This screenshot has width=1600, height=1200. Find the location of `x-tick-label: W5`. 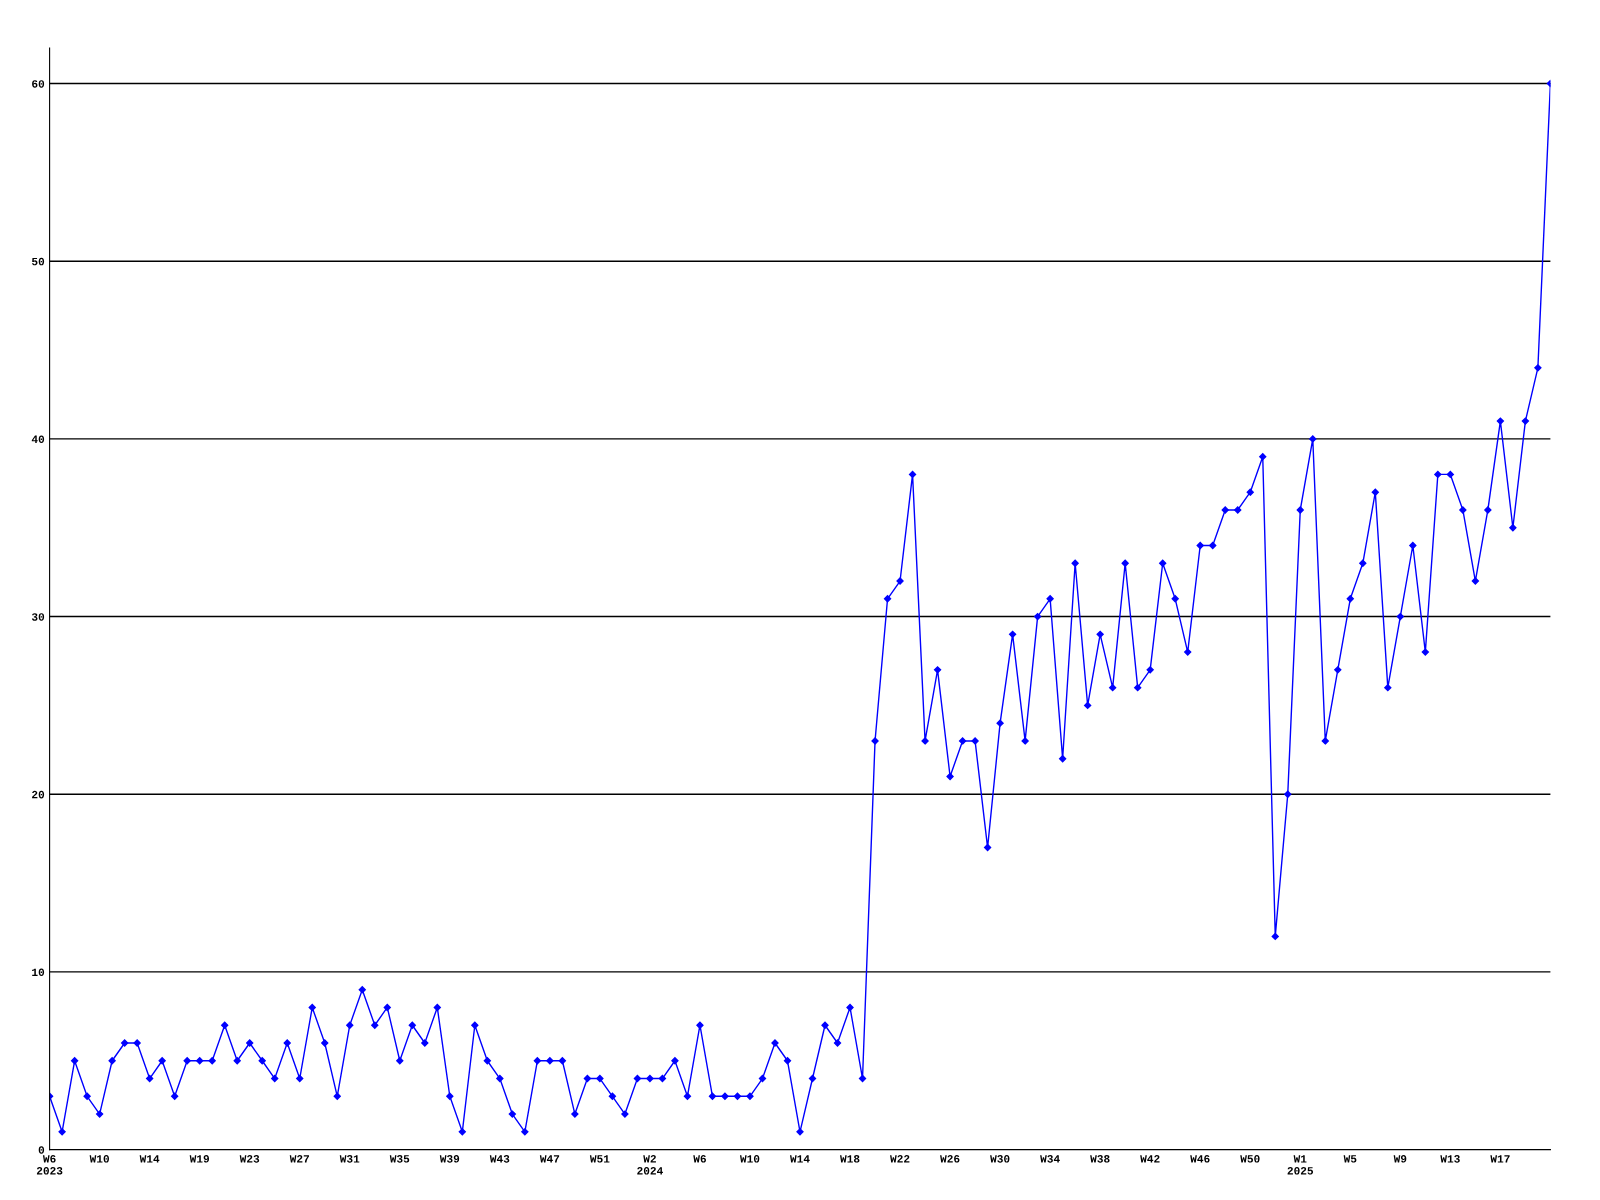

x-tick-label: W5 is located at coordinates (1350, 1159).